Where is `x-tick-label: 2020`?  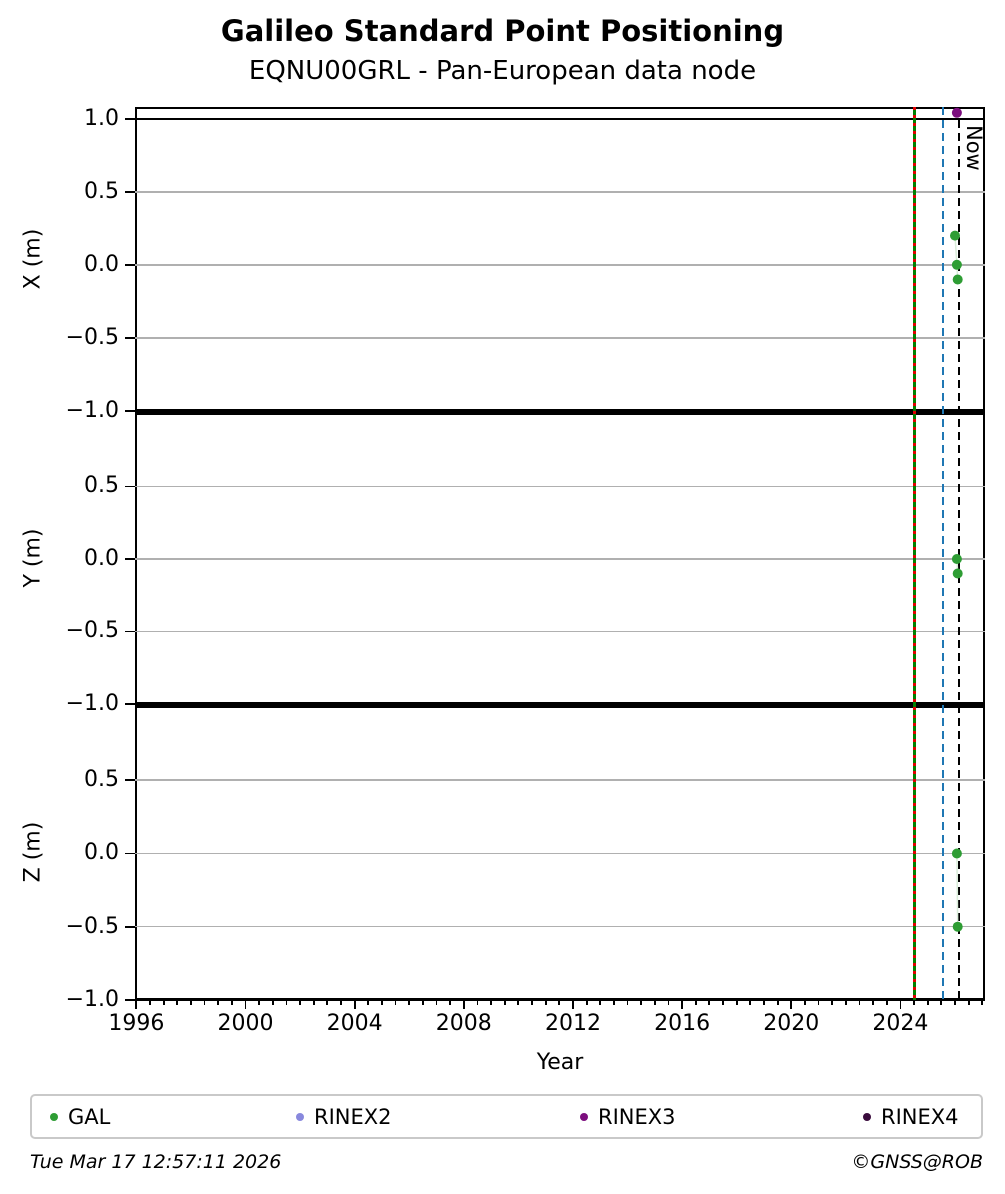
x-tick-label: 2020 is located at coordinates (791, 1023).